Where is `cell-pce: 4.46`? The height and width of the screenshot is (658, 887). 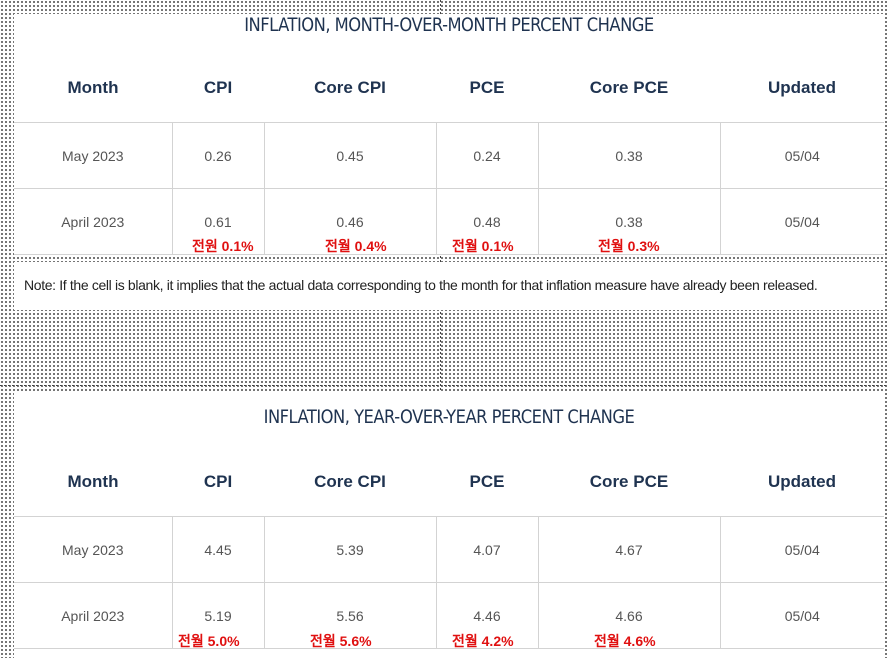
cell-pce: 4.46 is located at coordinates (486, 615).